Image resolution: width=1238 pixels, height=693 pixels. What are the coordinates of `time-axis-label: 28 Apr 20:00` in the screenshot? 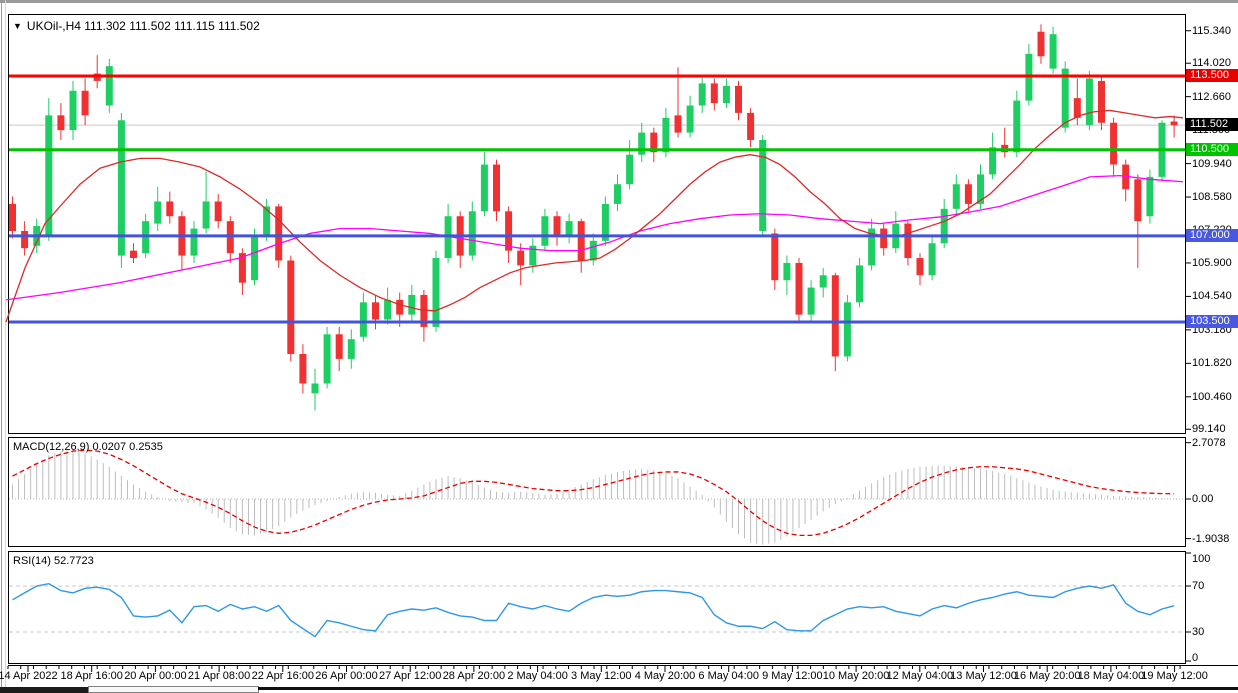 It's located at (474, 676).